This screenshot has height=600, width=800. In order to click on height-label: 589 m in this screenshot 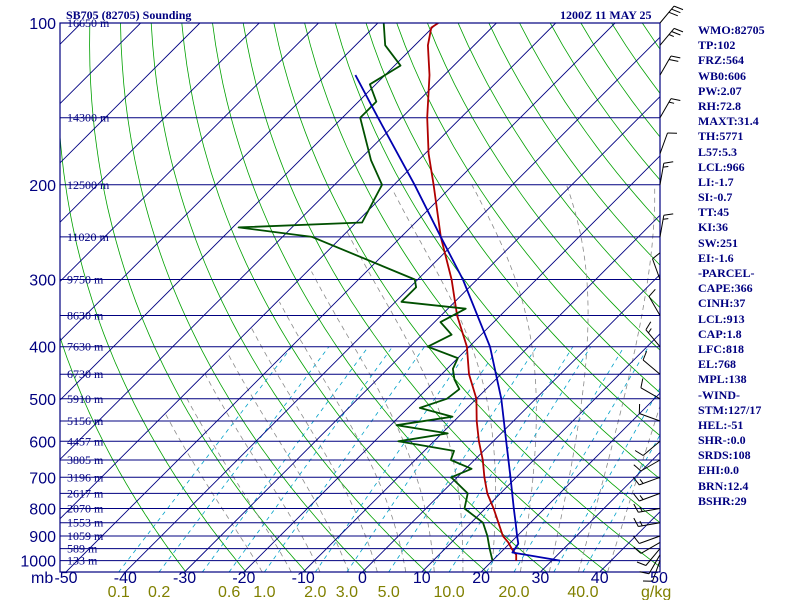, I will do `click(82, 549)`.